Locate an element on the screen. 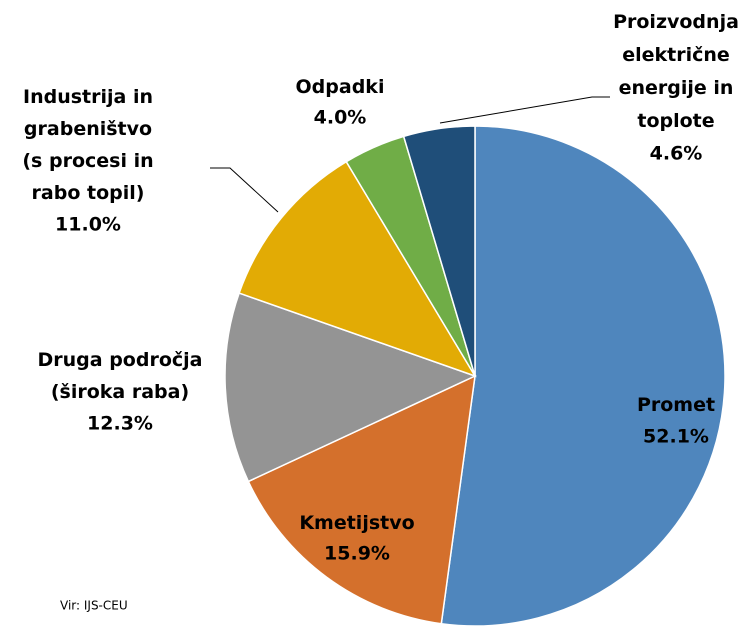 The width and height of the screenshot is (743, 628). slice-label: Proizvodnja električne energije in toplote is located at coordinates (676, 71).